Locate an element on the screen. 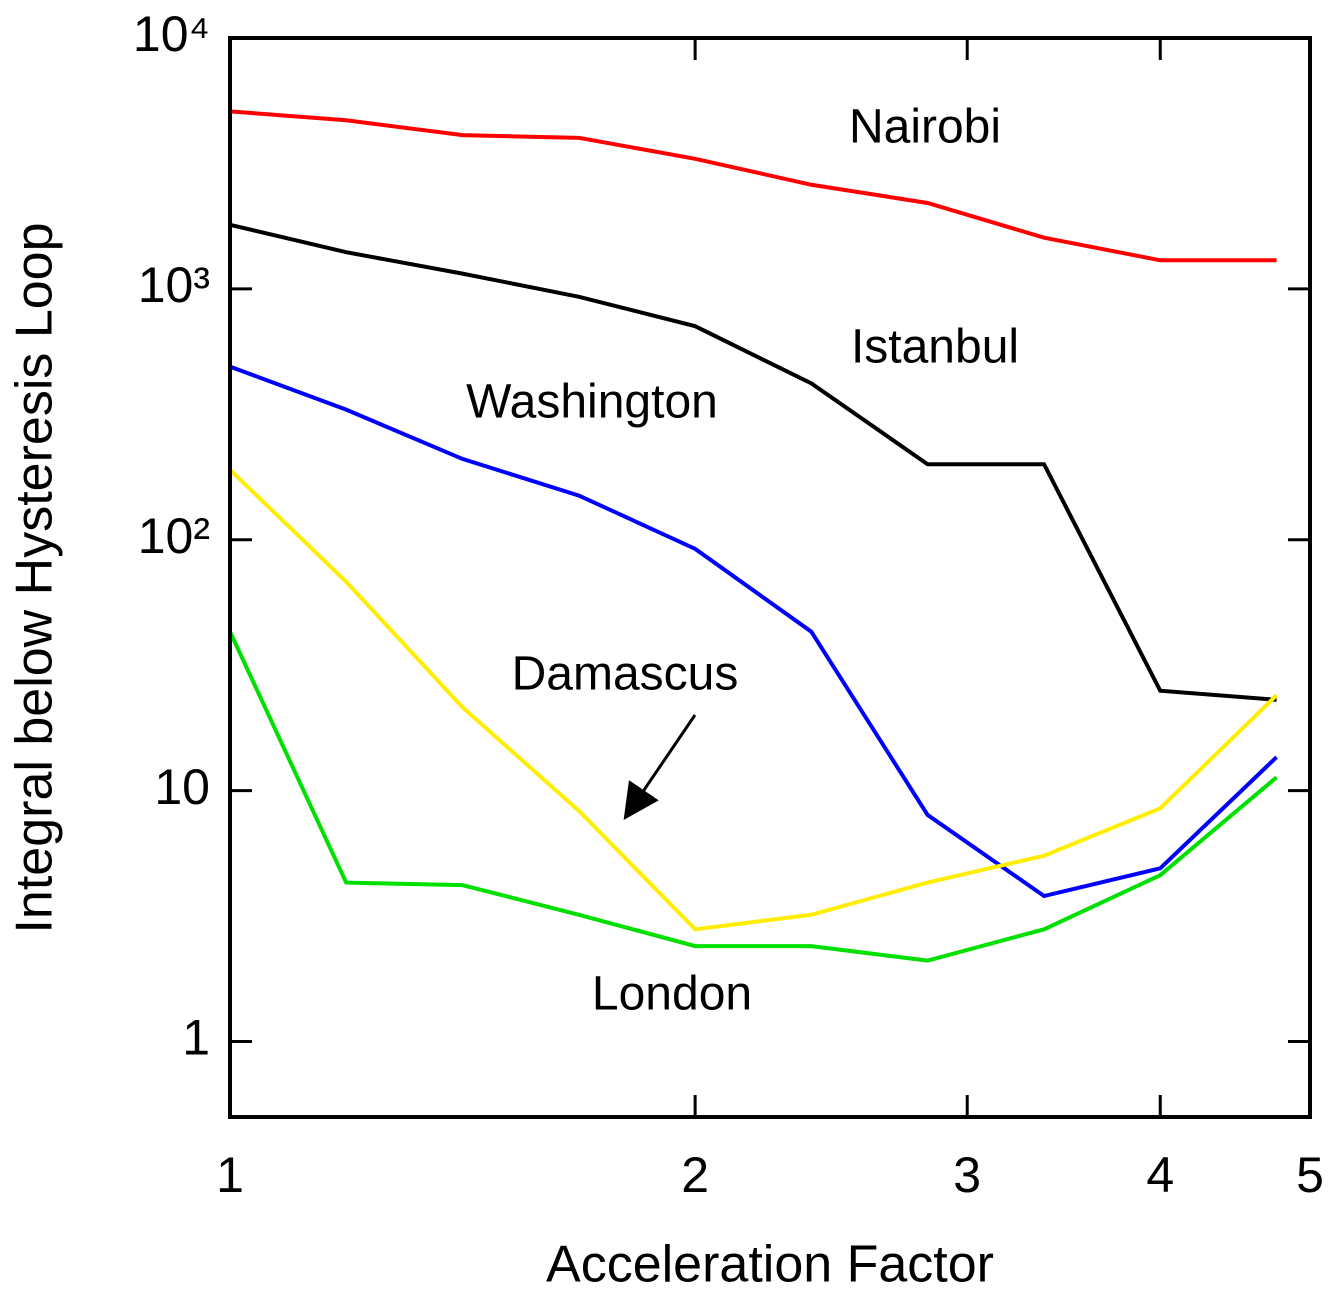 Image resolution: width=1329 pixels, height=1304 pixels. x-tick-label: 3 is located at coordinates (967, 1175).